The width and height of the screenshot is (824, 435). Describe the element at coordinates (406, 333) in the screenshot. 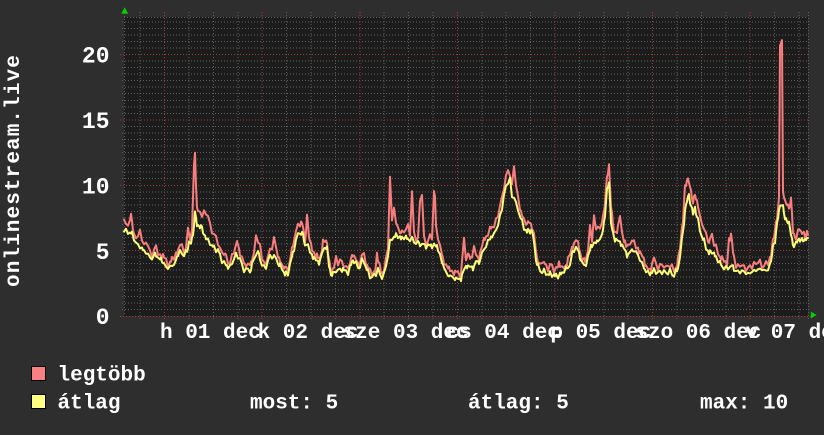

I see `svg-text: sze 03 dec` at that location.